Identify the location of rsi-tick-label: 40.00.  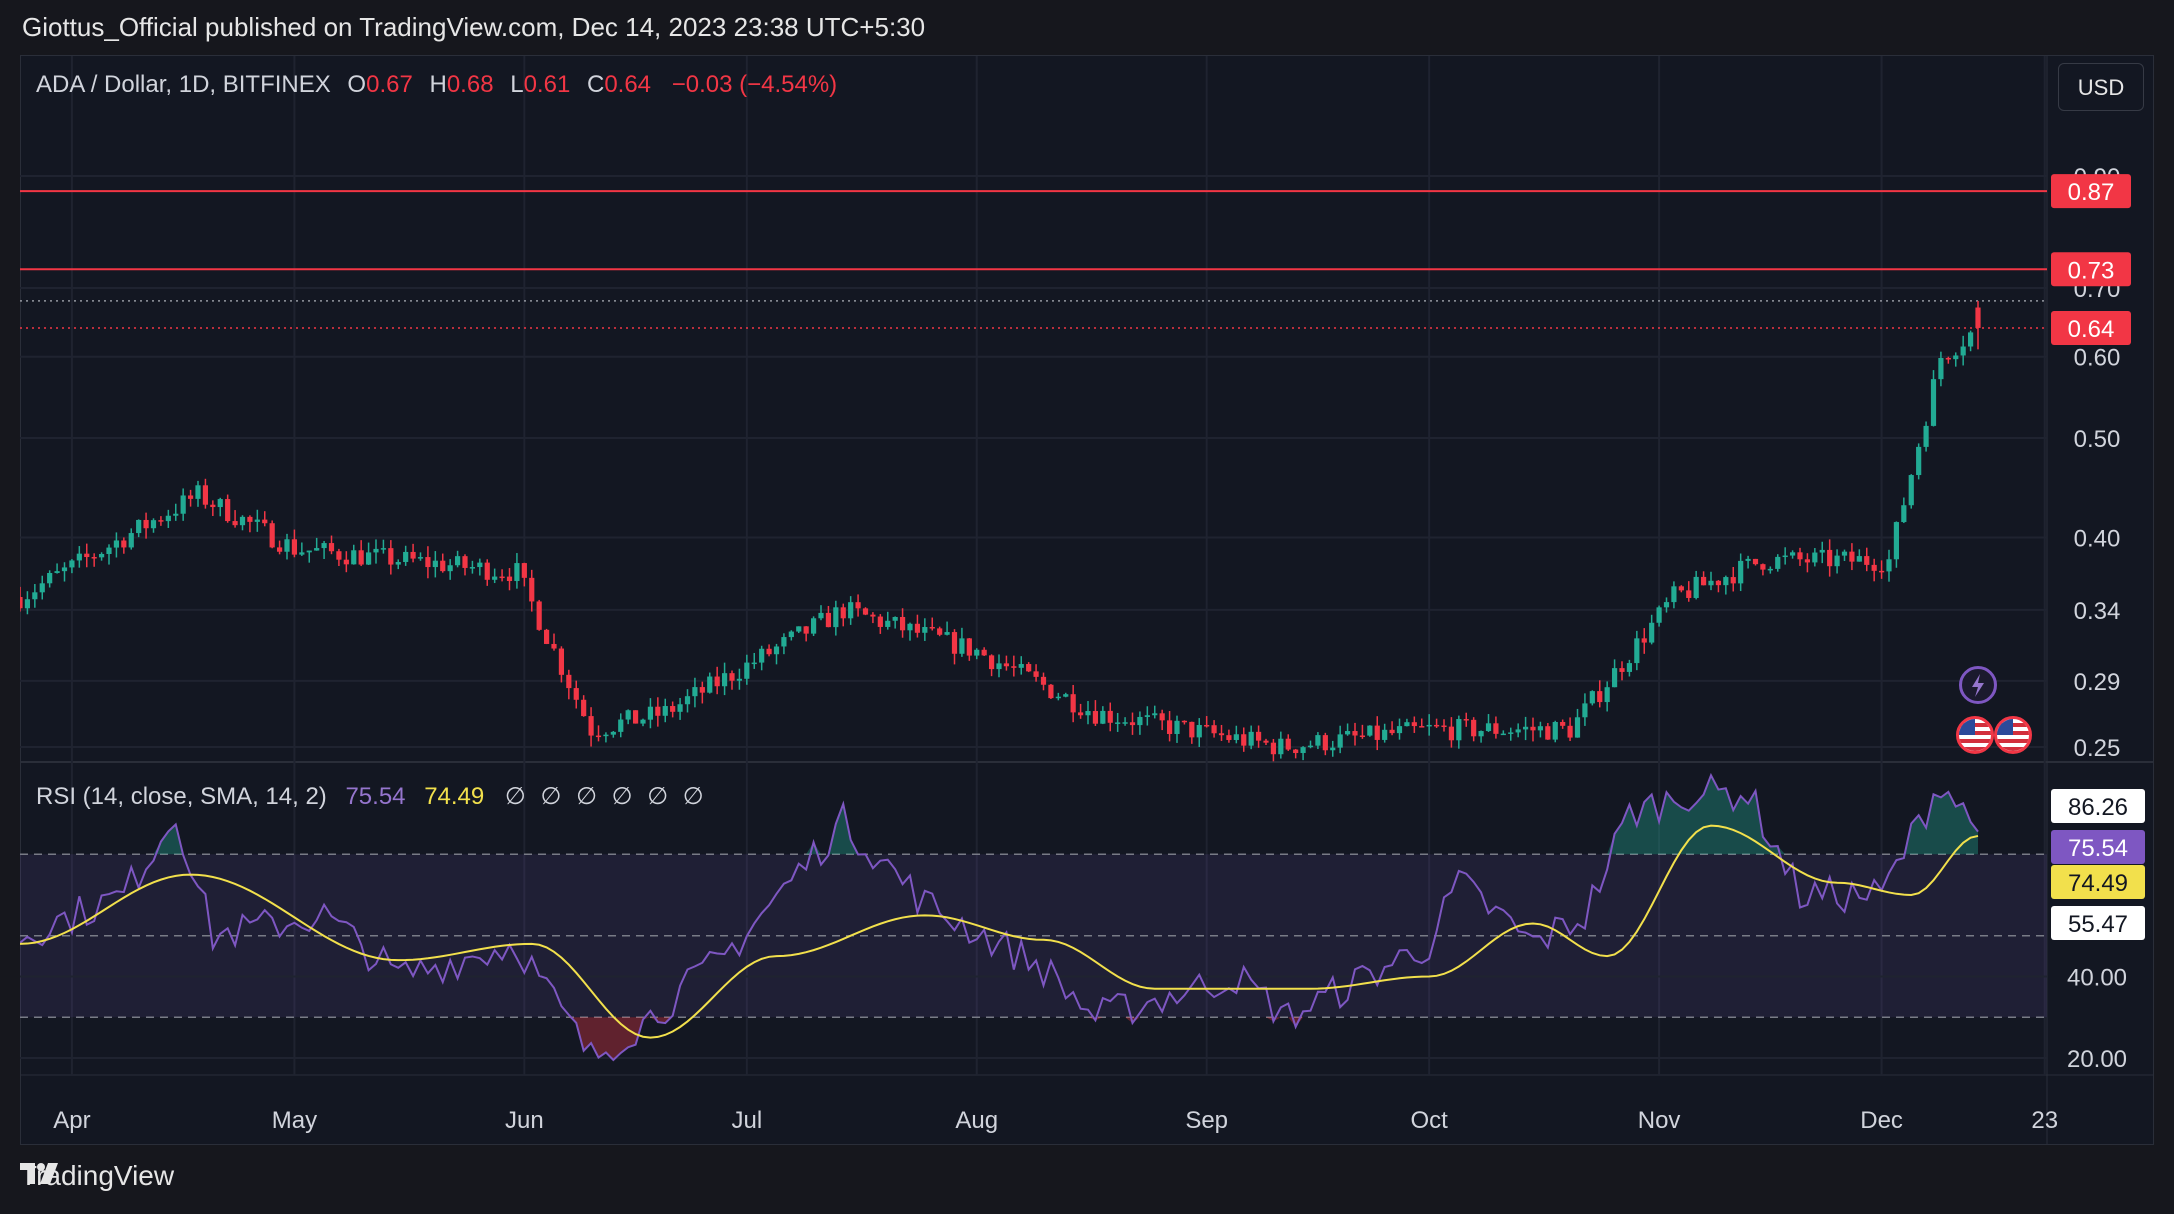
(2097, 977).